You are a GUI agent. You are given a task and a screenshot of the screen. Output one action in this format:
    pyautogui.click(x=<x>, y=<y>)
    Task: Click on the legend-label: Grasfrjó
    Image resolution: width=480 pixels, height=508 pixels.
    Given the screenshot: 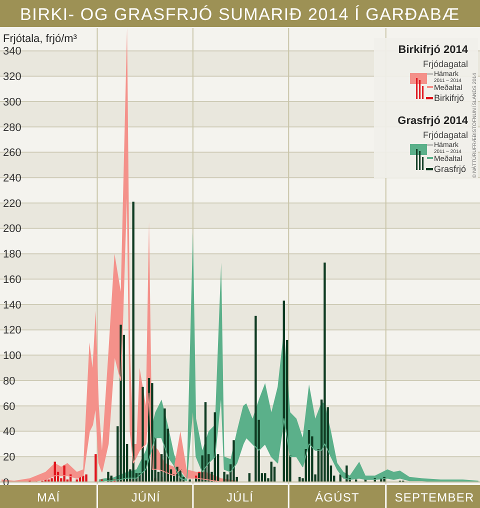 What is the action you would take?
    pyautogui.click(x=450, y=169)
    